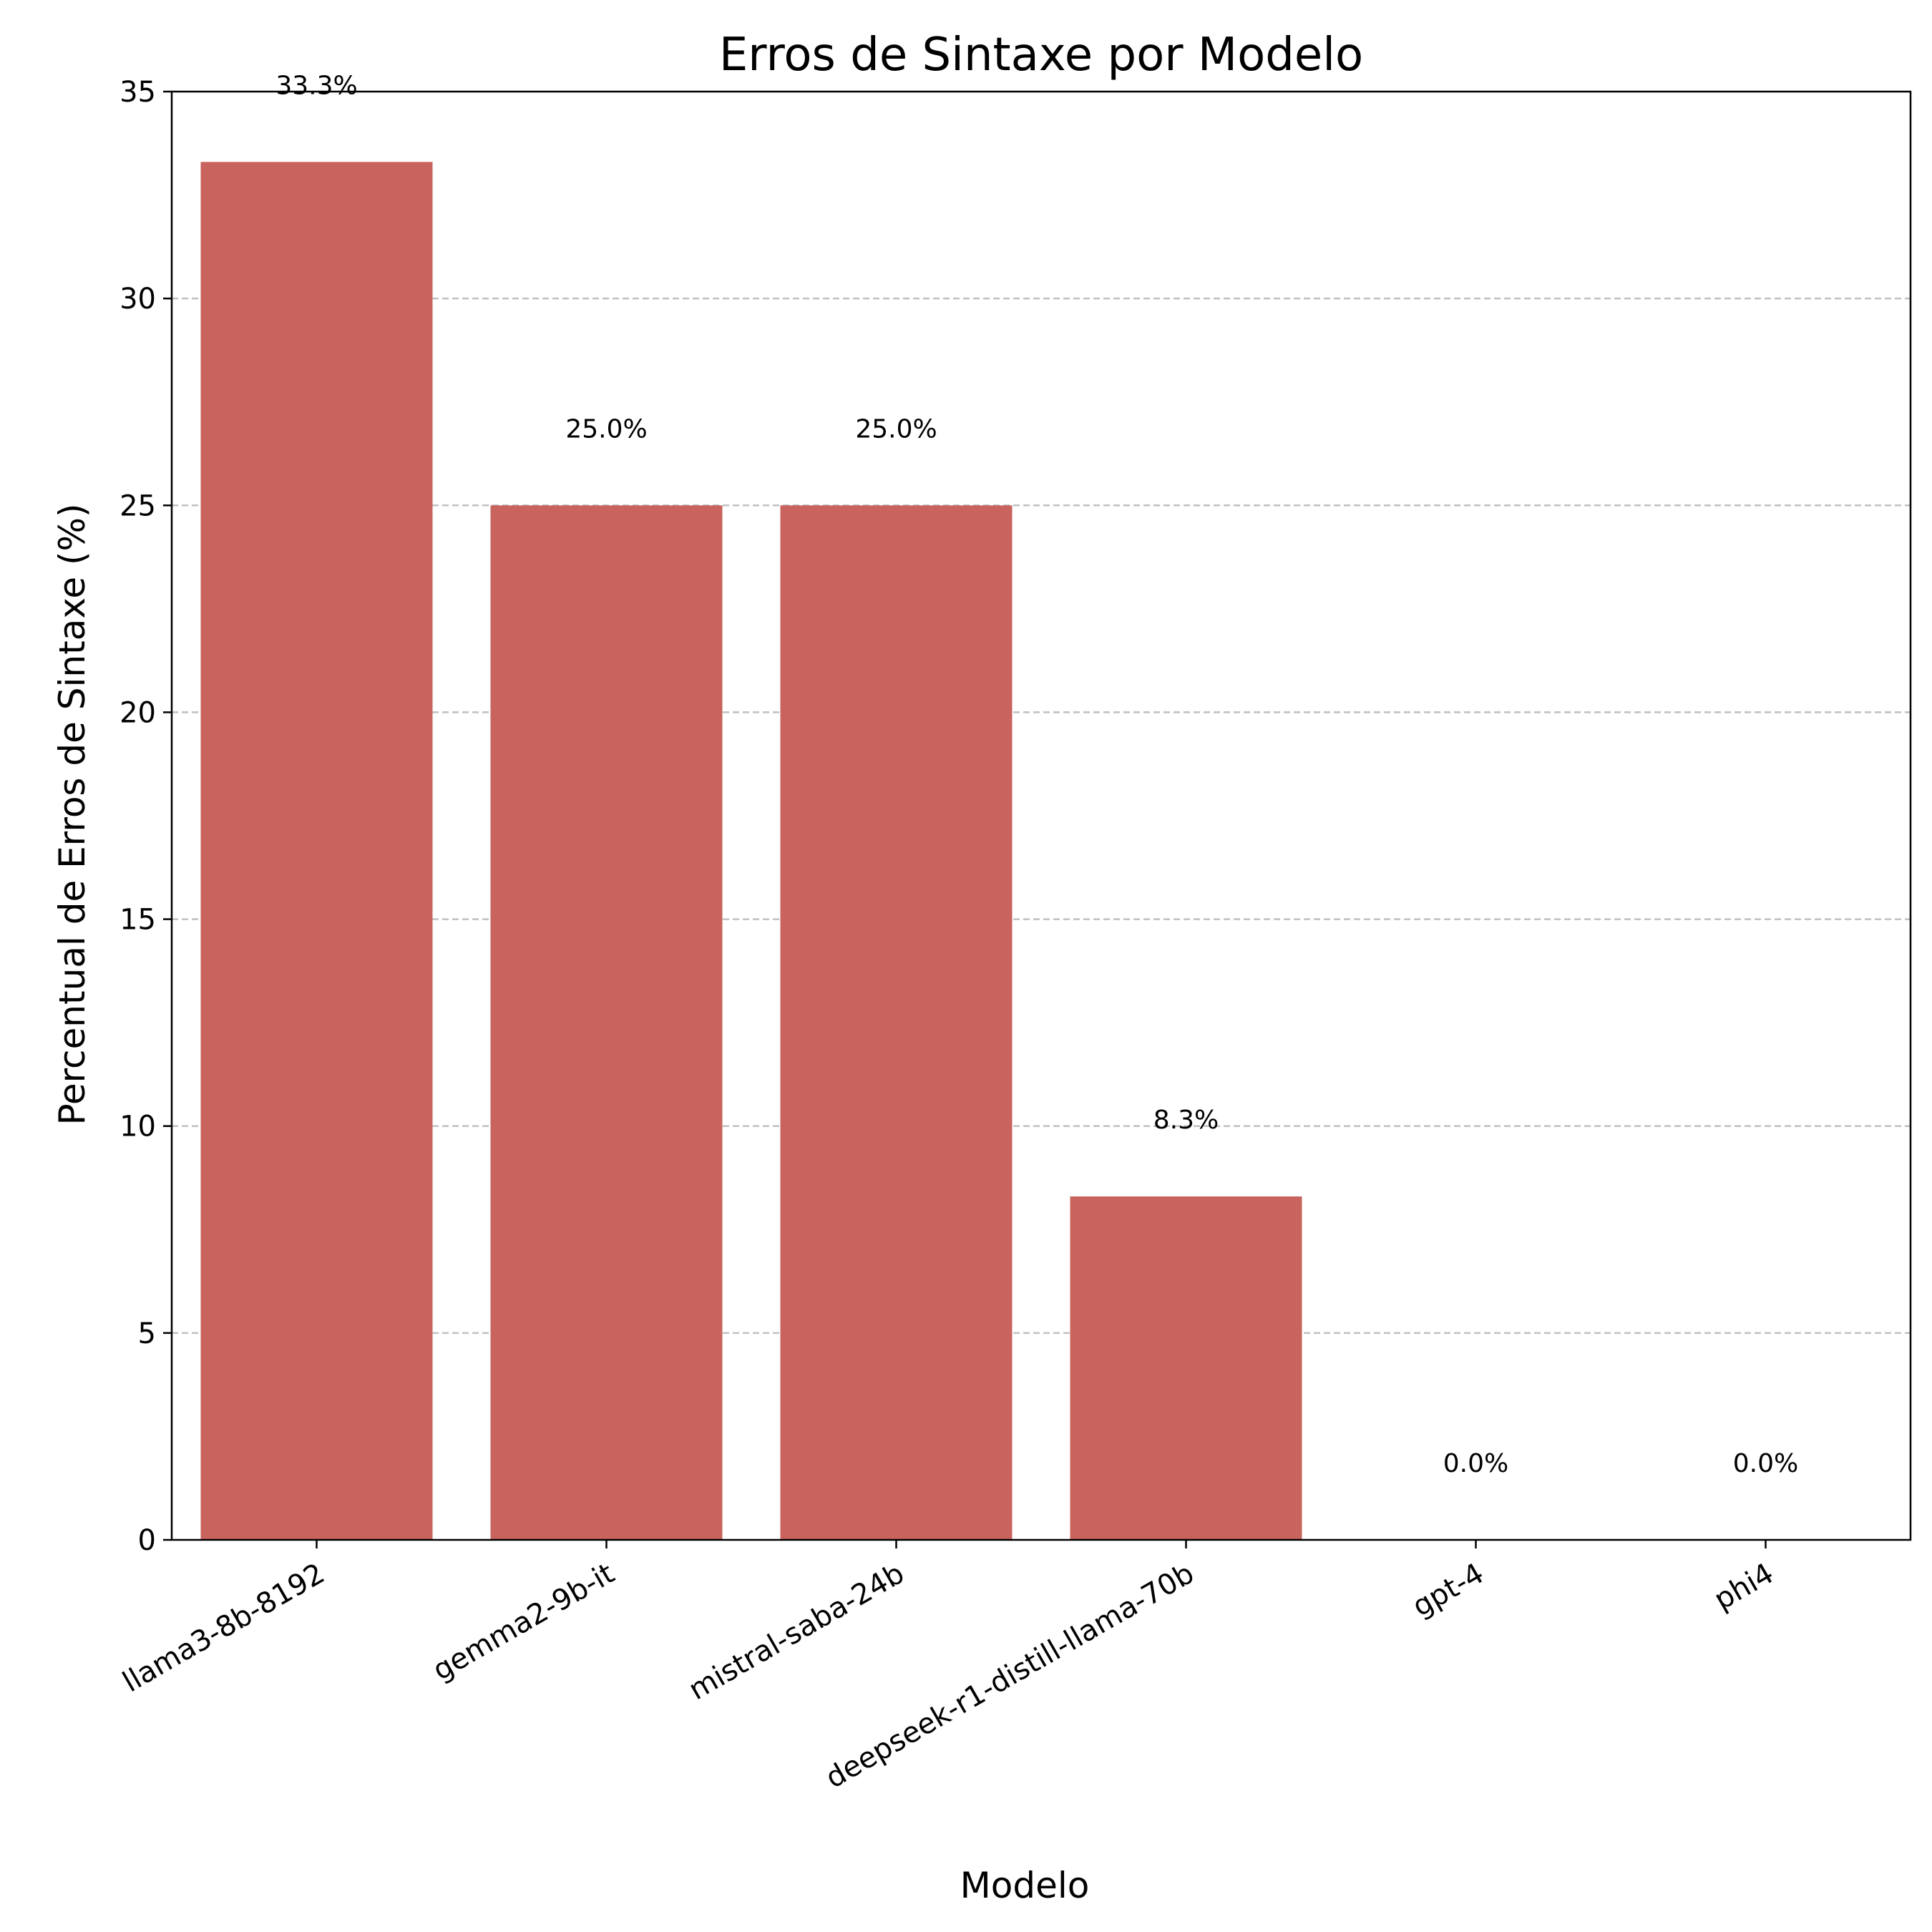  What do you see at coordinates (147, 1540) in the screenshot?
I see `y-tick-label: 0` at bounding box center [147, 1540].